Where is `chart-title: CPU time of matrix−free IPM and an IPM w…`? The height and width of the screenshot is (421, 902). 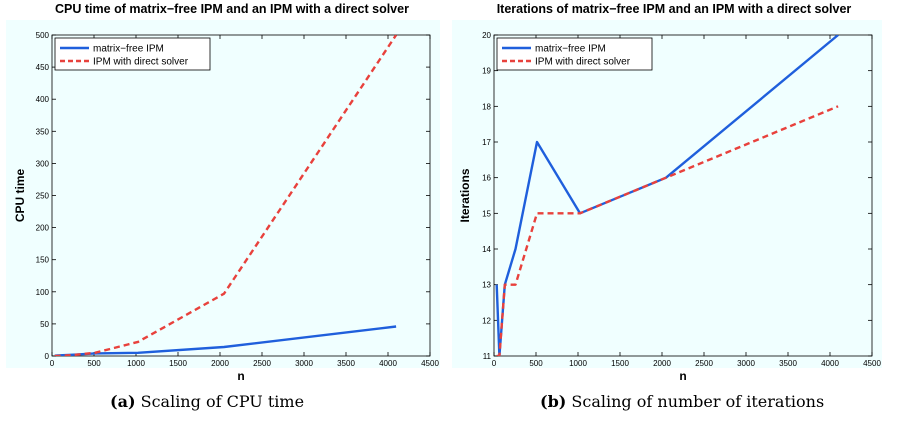
chart-title: CPU time of matrix−free IPM and an IPM w… is located at coordinates (232, 9).